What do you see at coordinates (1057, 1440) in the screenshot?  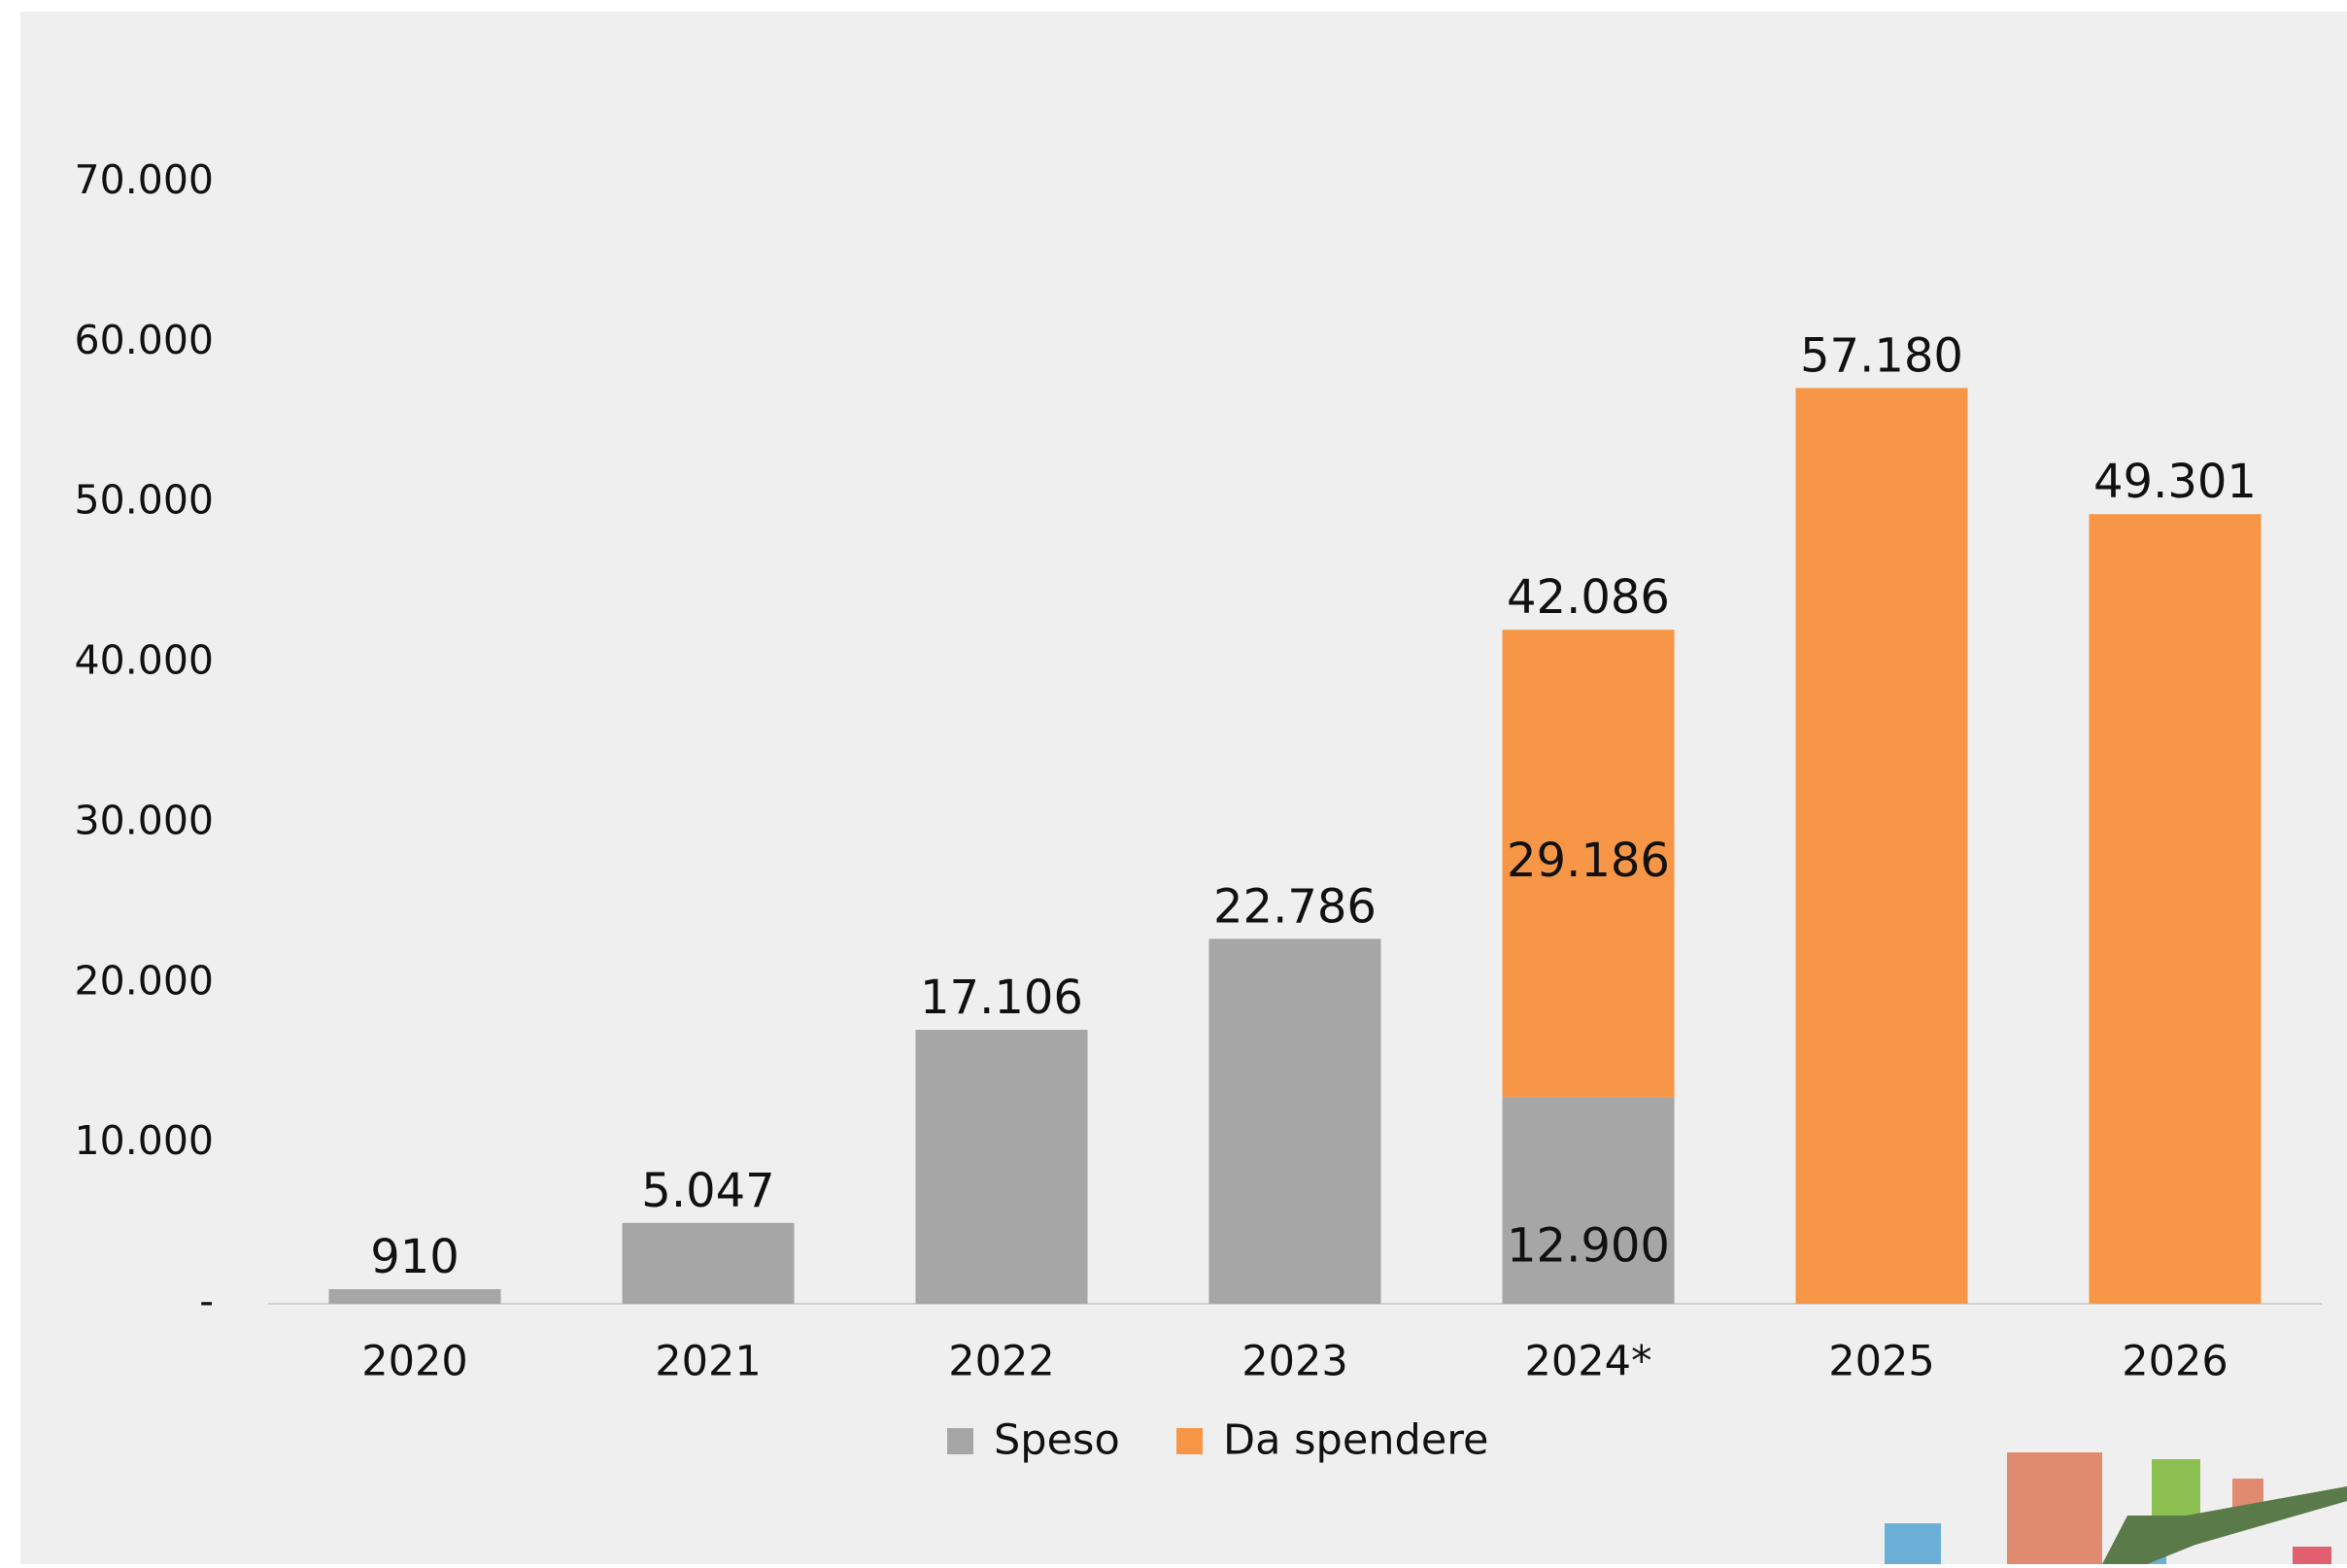 I see `legend-label: Speso` at bounding box center [1057, 1440].